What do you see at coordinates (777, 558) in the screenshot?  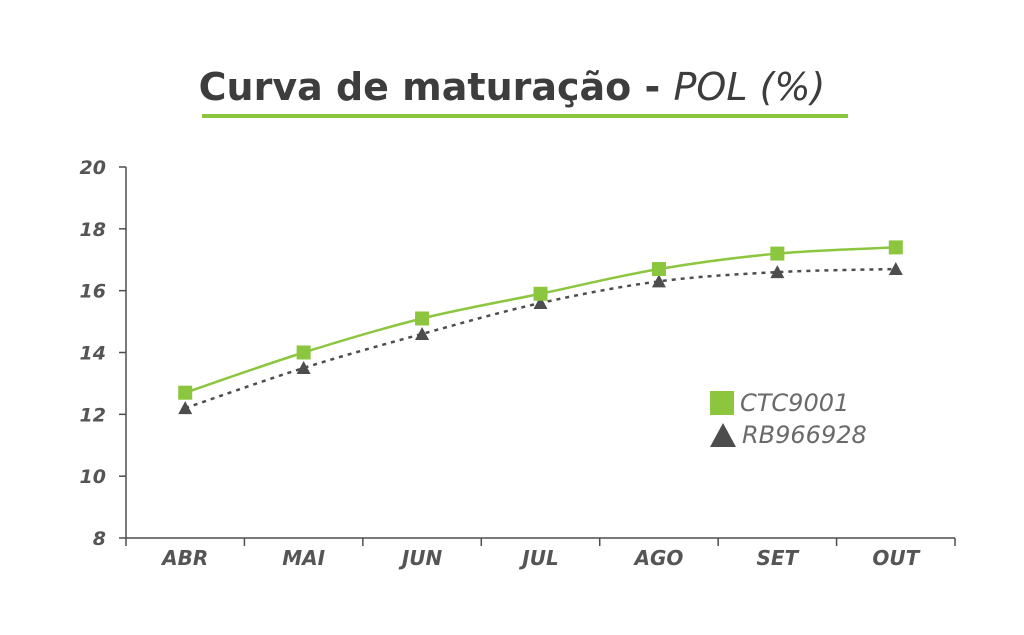 I see `x-tick-label: SET` at bounding box center [777, 558].